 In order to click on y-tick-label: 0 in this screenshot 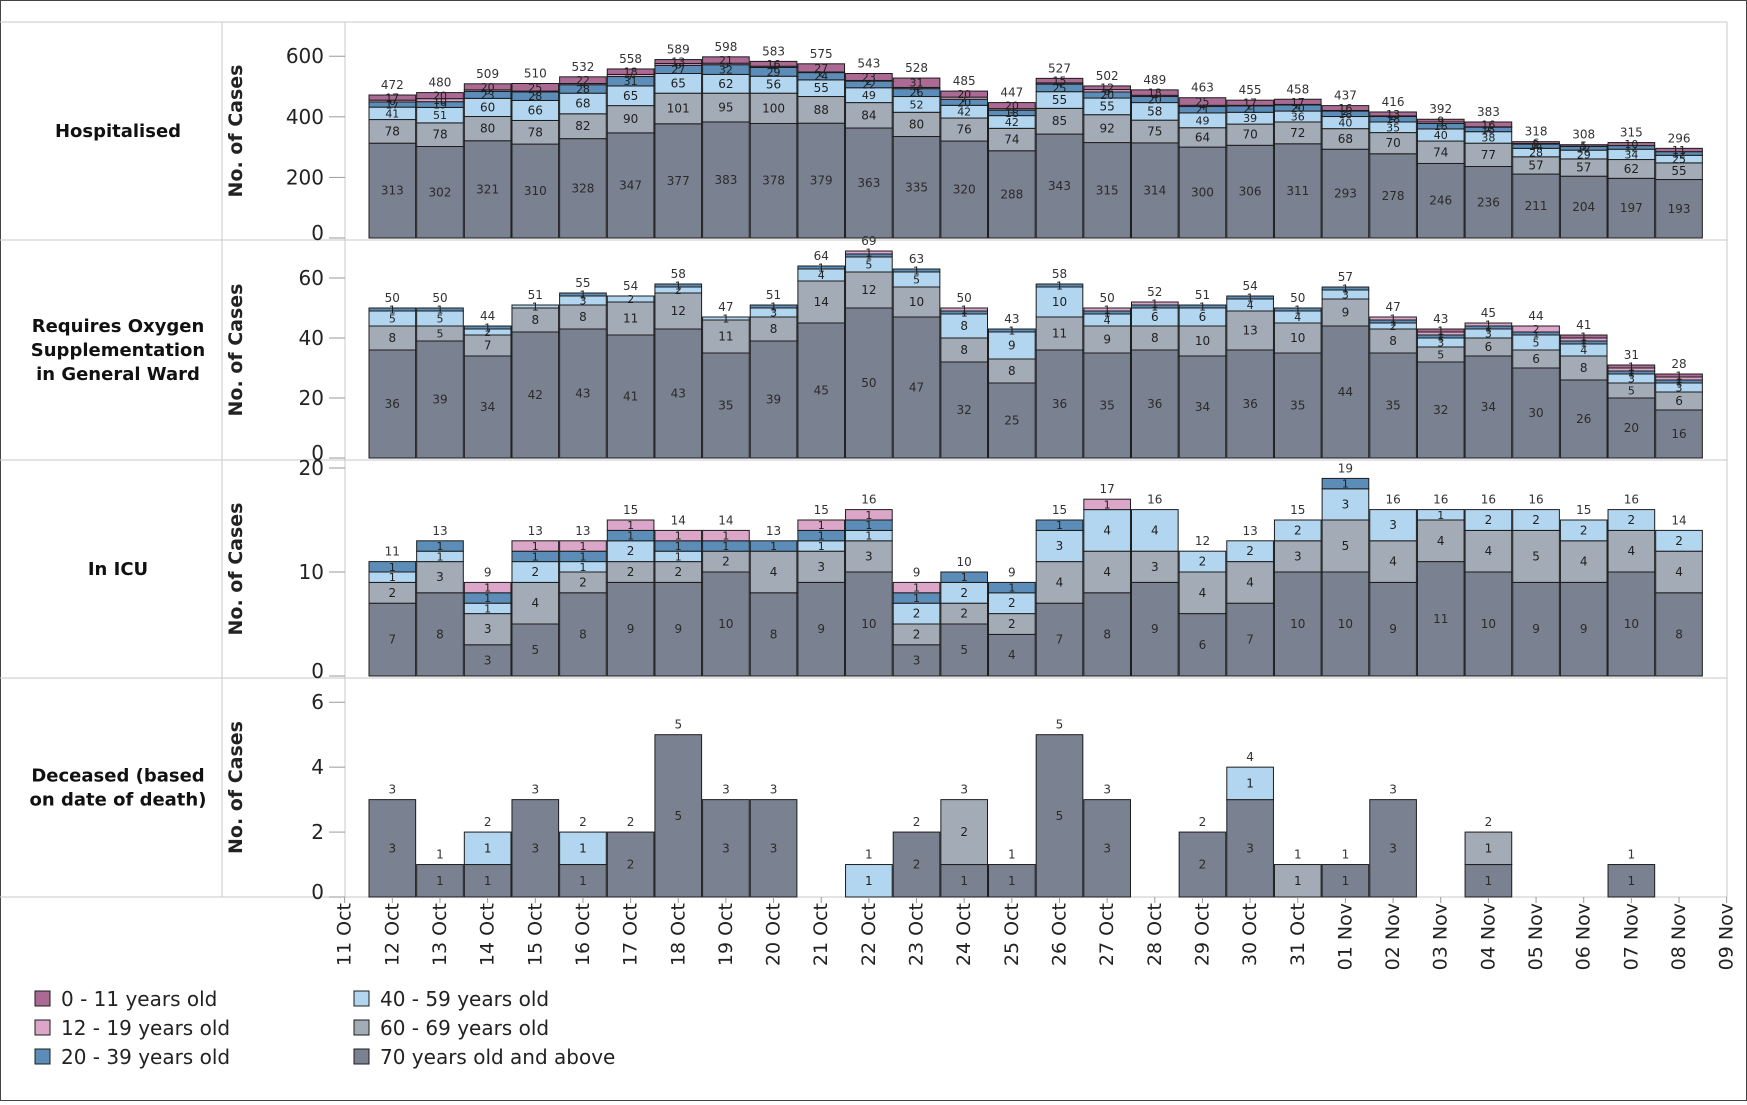, I will do `click(317, 892)`.